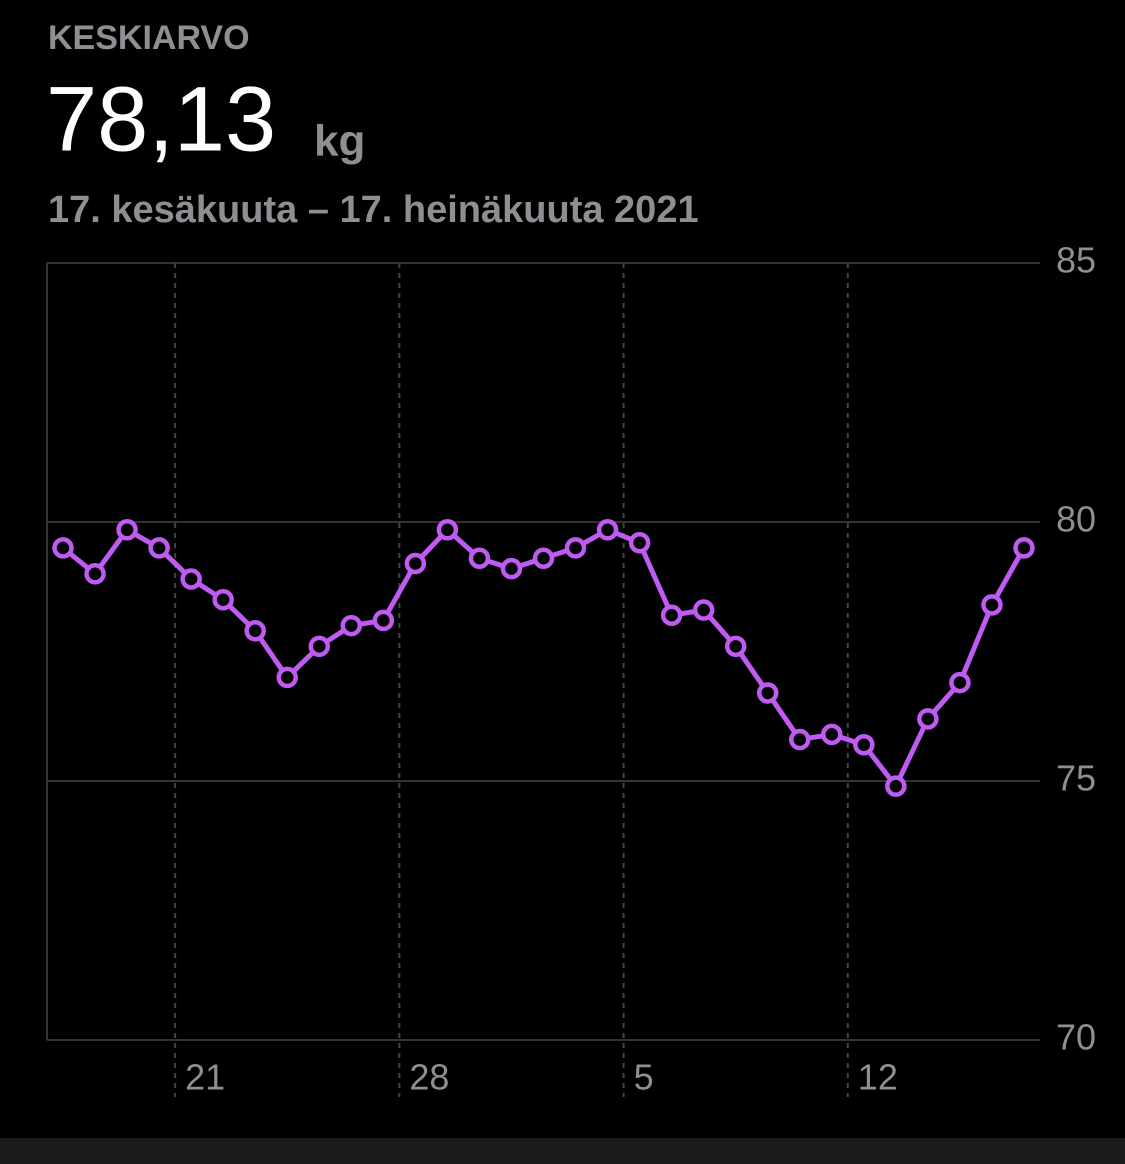 The width and height of the screenshot is (1125, 1164). What do you see at coordinates (429, 1077) in the screenshot?
I see `x-tick-label: 28` at bounding box center [429, 1077].